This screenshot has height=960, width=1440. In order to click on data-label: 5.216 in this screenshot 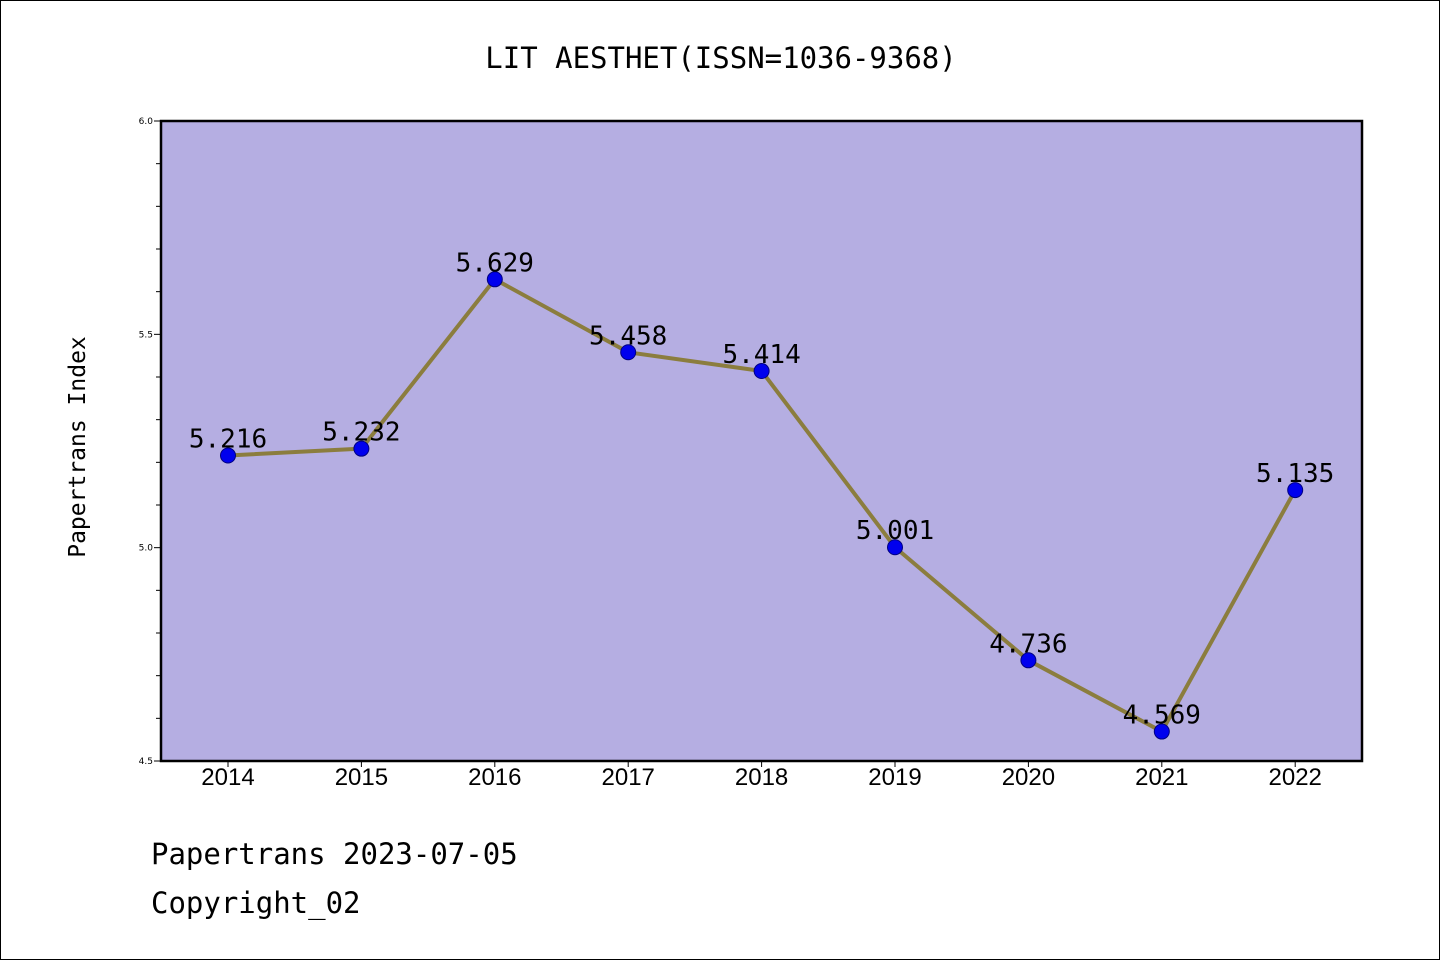, I will do `click(228, 440)`.